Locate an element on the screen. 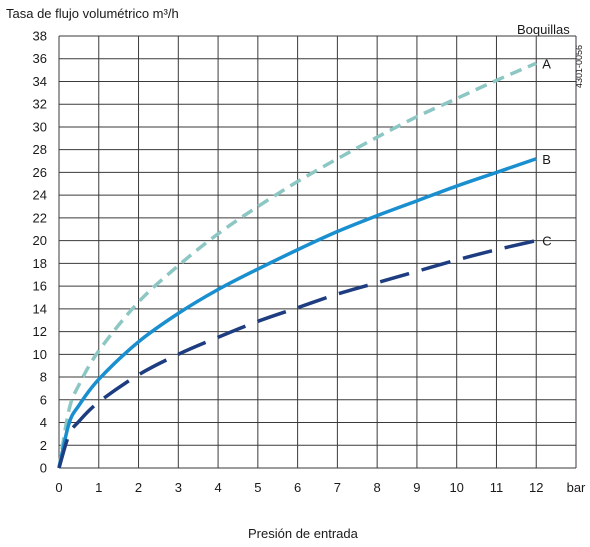  x-tick-label: 8 is located at coordinates (377, 487).